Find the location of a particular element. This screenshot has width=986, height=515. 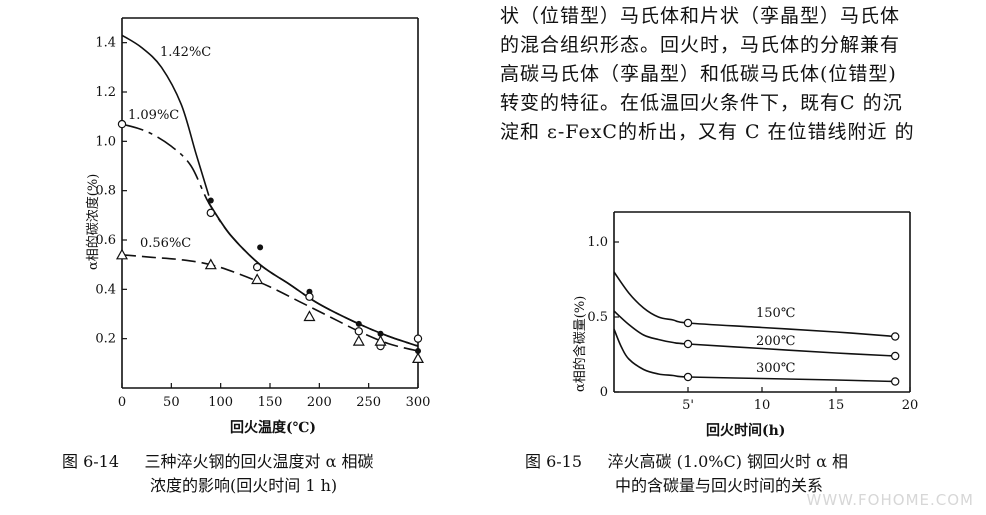

figure-6-15-ticks: 5' 10 15 20 0 0.5 1.0 is located at coordinates (752, 324).